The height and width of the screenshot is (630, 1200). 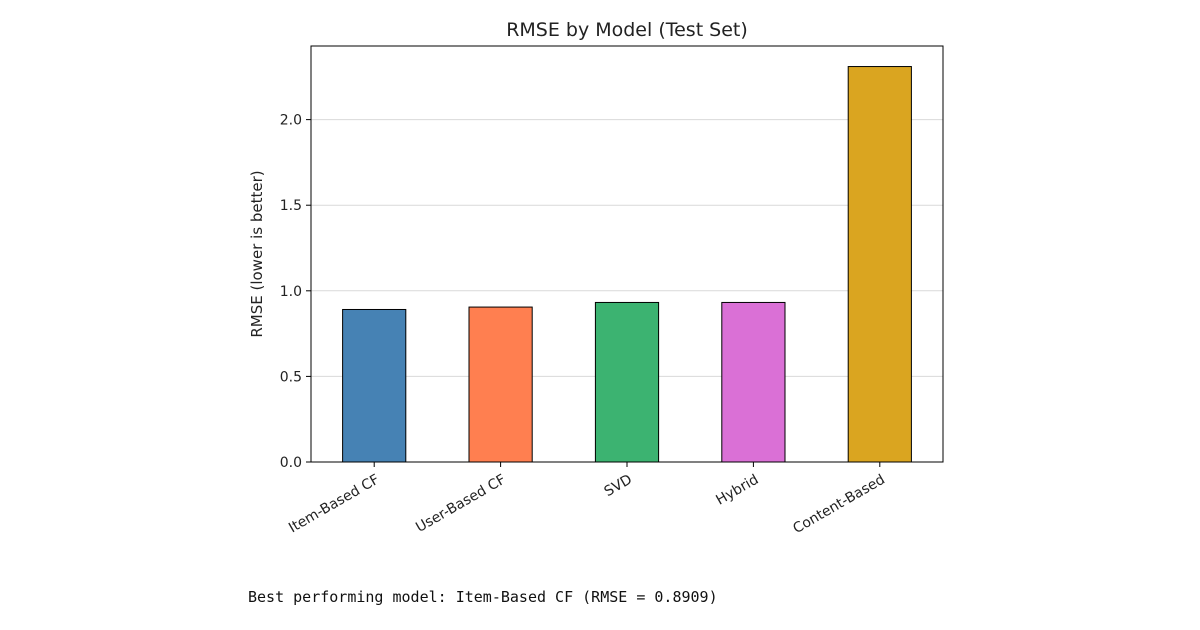 I want to click on x-tick-label: Content-Based, so click(x=838, y=504).